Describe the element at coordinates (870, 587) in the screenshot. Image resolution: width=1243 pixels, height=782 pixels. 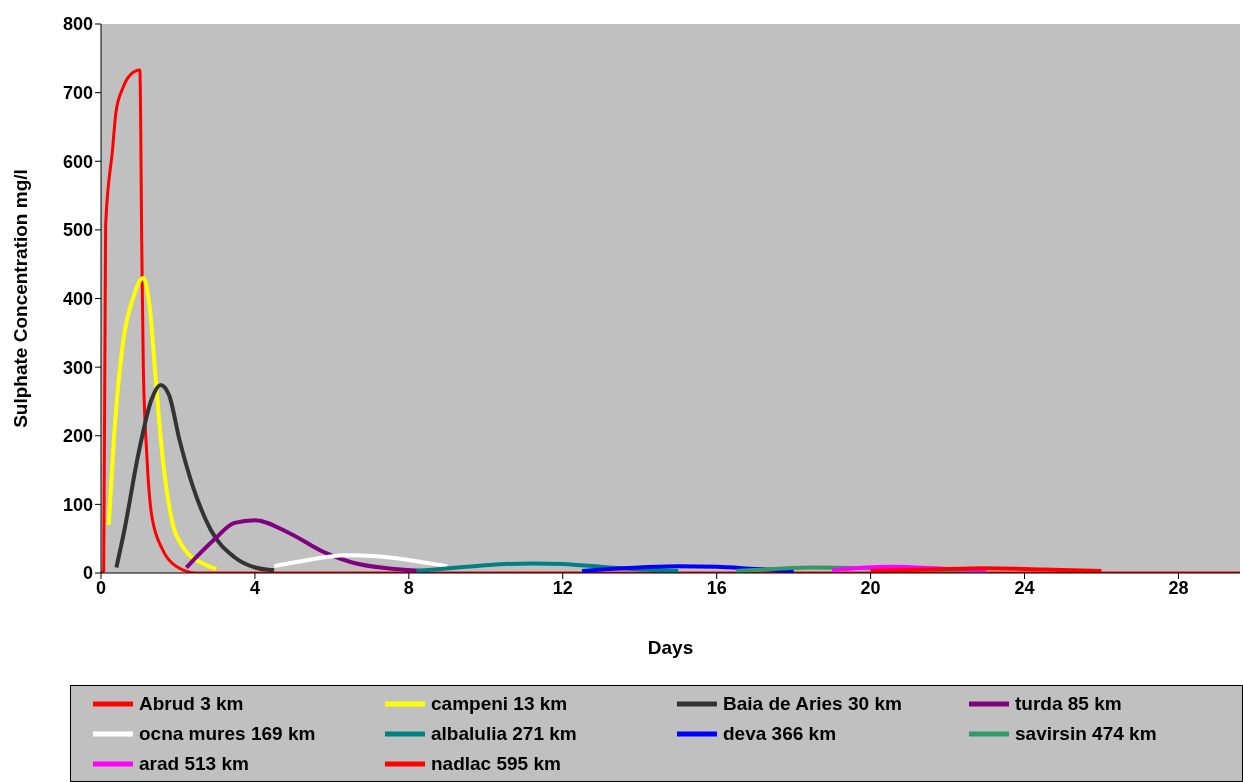
I see `x-tick-label: 20` at that location.